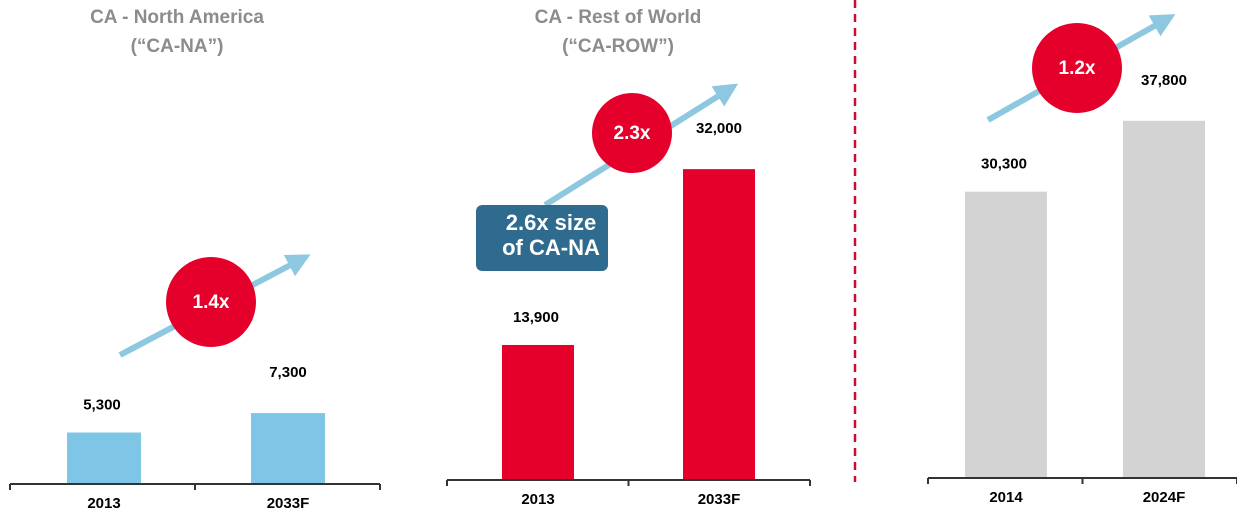  Describe the element at coordinates (177, 46) in the screenshot. I see `chart-subtitle: (“CA-NA”)` at that location.